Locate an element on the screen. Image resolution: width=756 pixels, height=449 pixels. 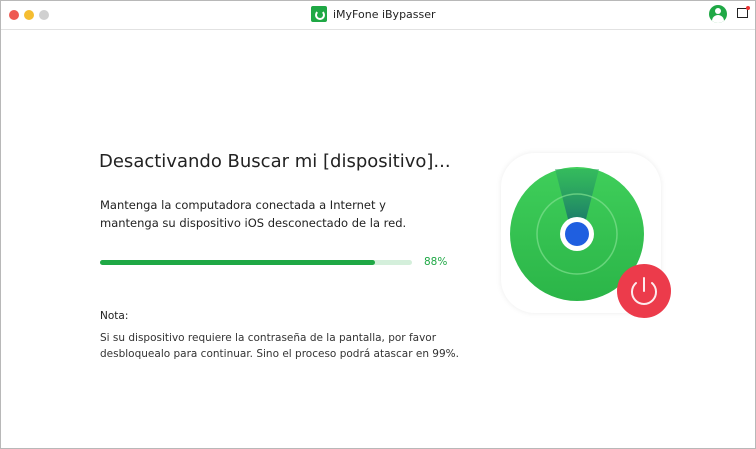
radar-cone is located at coordinates (577, 196).